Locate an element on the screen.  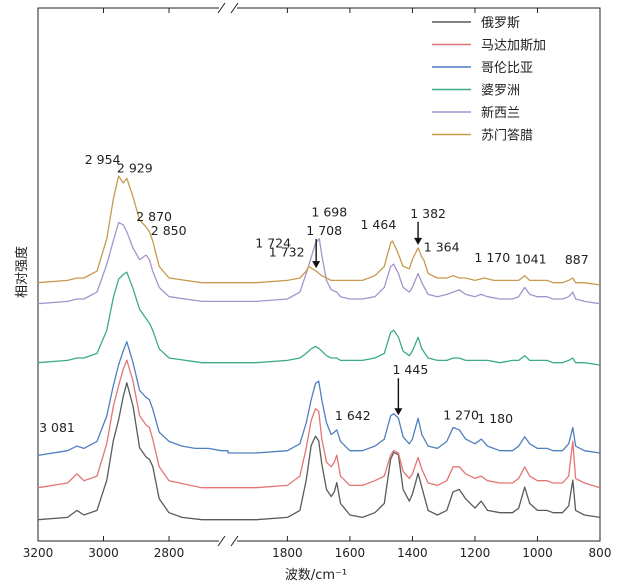
x-tick-label-3: 1800 is located at coordinates (287, 553).